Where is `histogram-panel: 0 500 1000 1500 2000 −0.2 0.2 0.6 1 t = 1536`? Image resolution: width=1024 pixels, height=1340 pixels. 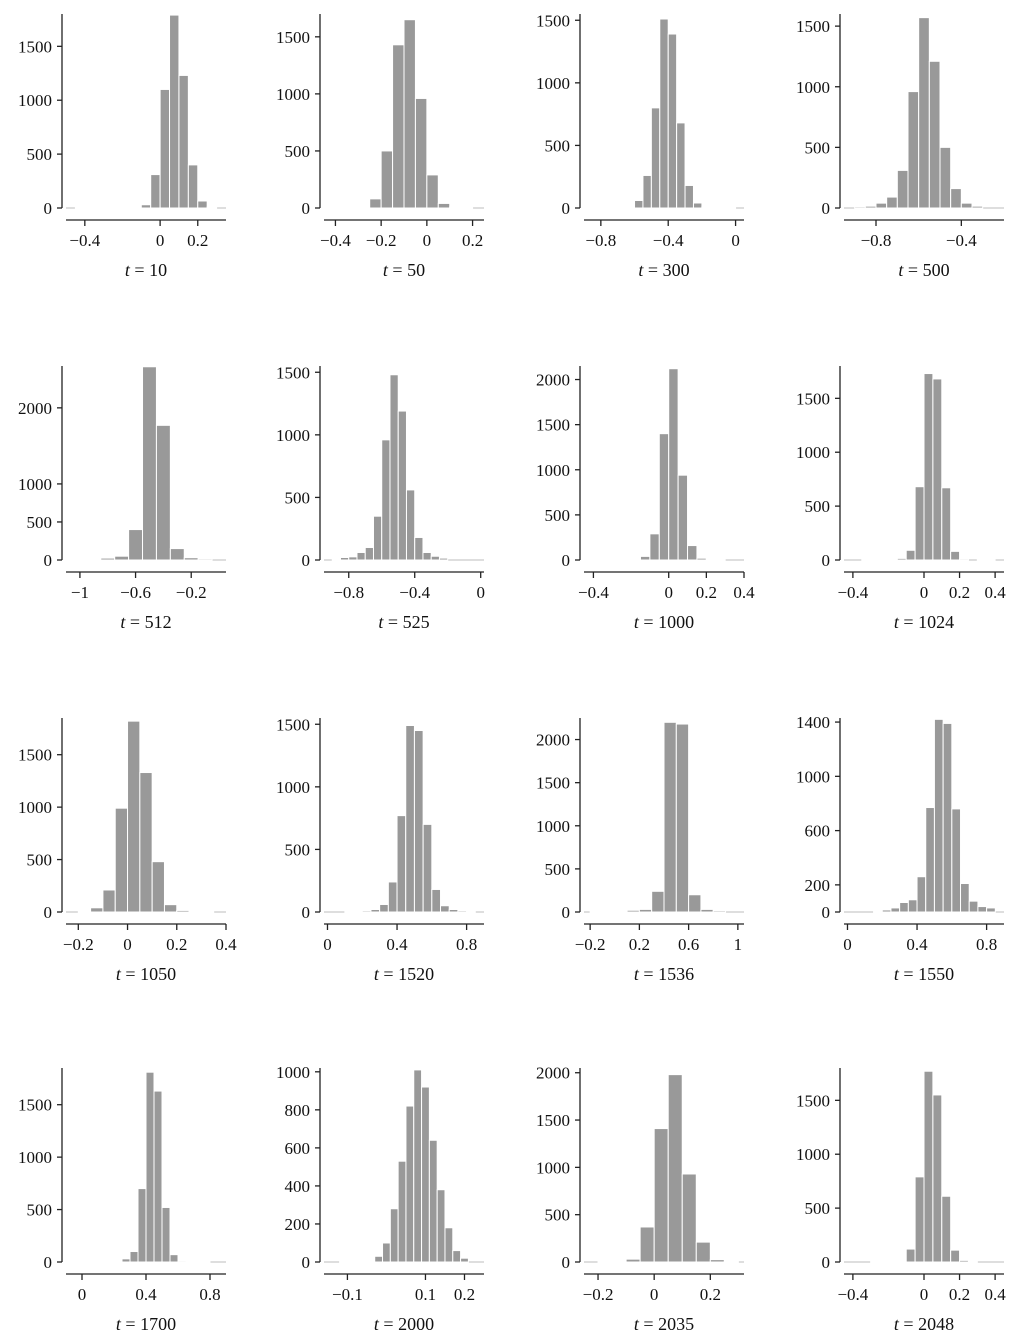 histogram-panel: 0 500 1000 1500 2000 −0.2 0.2 0.6 1 t = 1536 is located at coordinates (640, 851).